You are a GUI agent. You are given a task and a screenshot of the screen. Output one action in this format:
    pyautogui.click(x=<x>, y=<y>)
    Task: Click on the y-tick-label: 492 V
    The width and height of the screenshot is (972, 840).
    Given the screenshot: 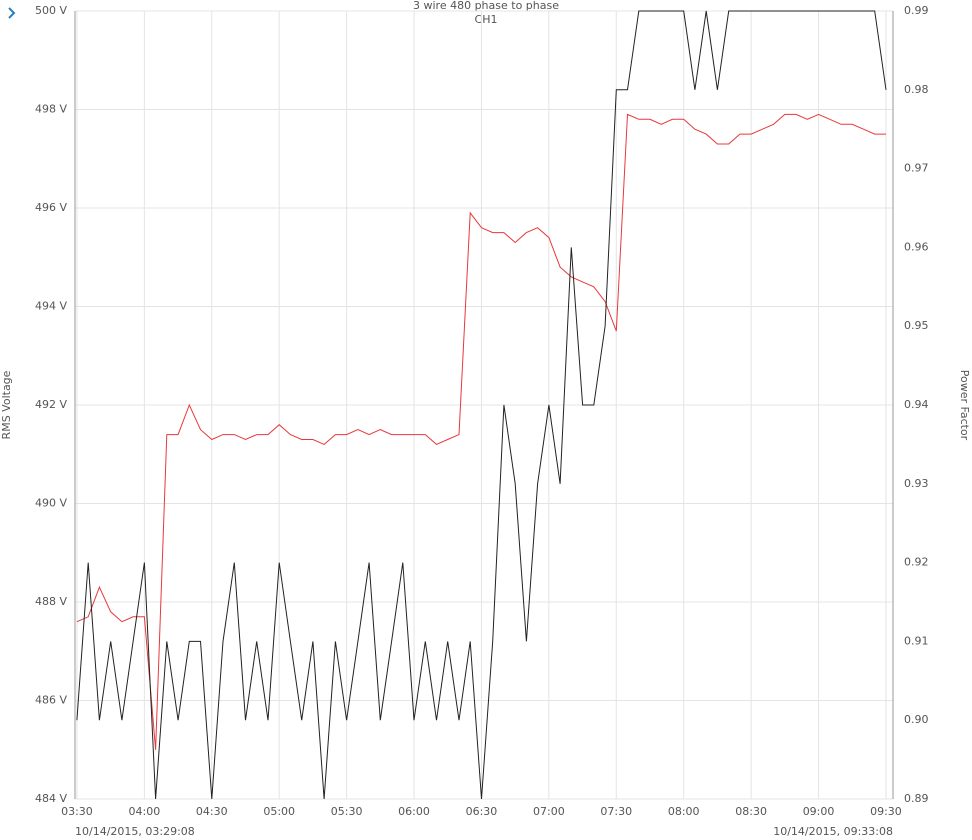 What is the action you would take?
    pyautogui.click(x=51, y=404)
    